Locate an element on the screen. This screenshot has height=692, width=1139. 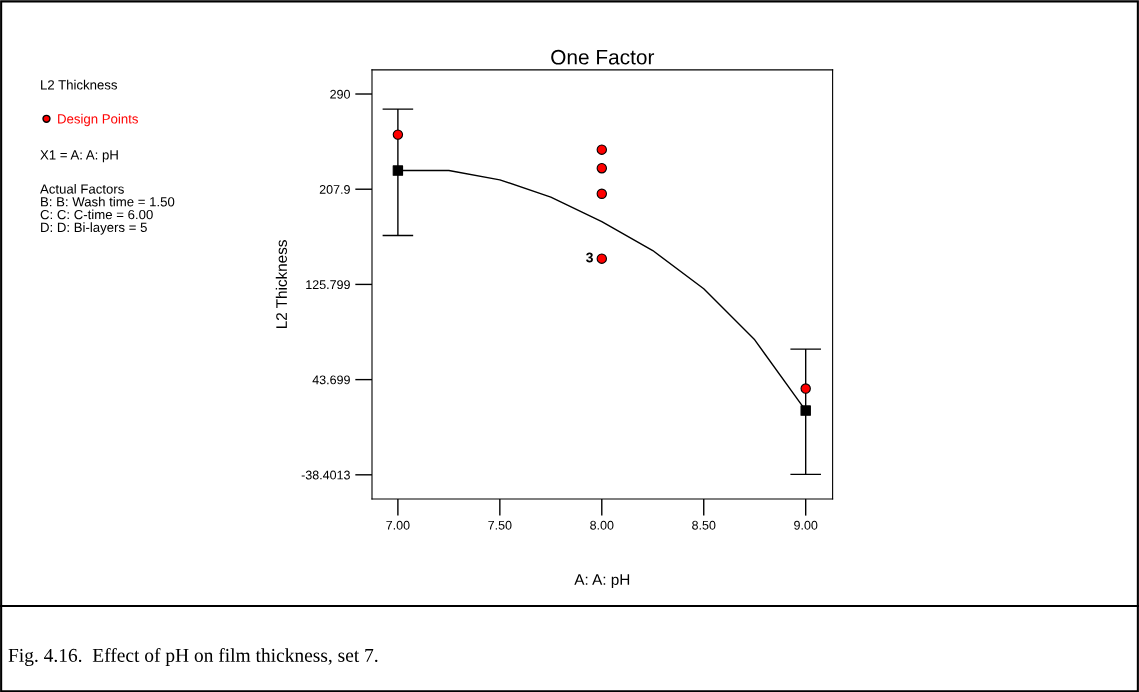
y-axis-title: L2 Thickness is located at coordinates (281, 284).